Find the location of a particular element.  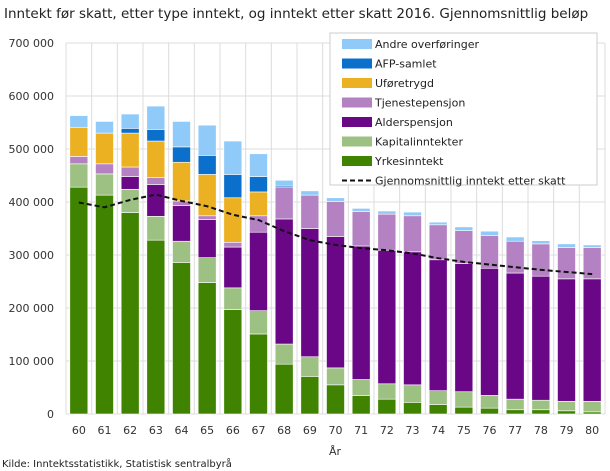

x-tick-label: 78 is located at coordinates (541, 430).